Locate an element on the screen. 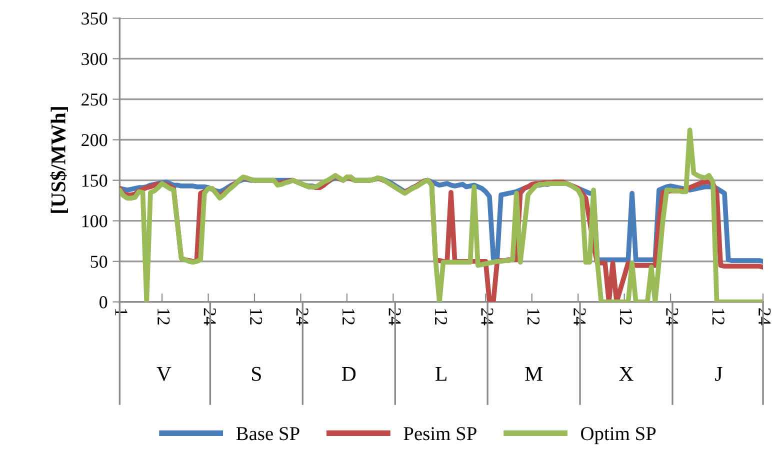  y-axis-title: [US$/MWh] is located at coordinates (59, 160).